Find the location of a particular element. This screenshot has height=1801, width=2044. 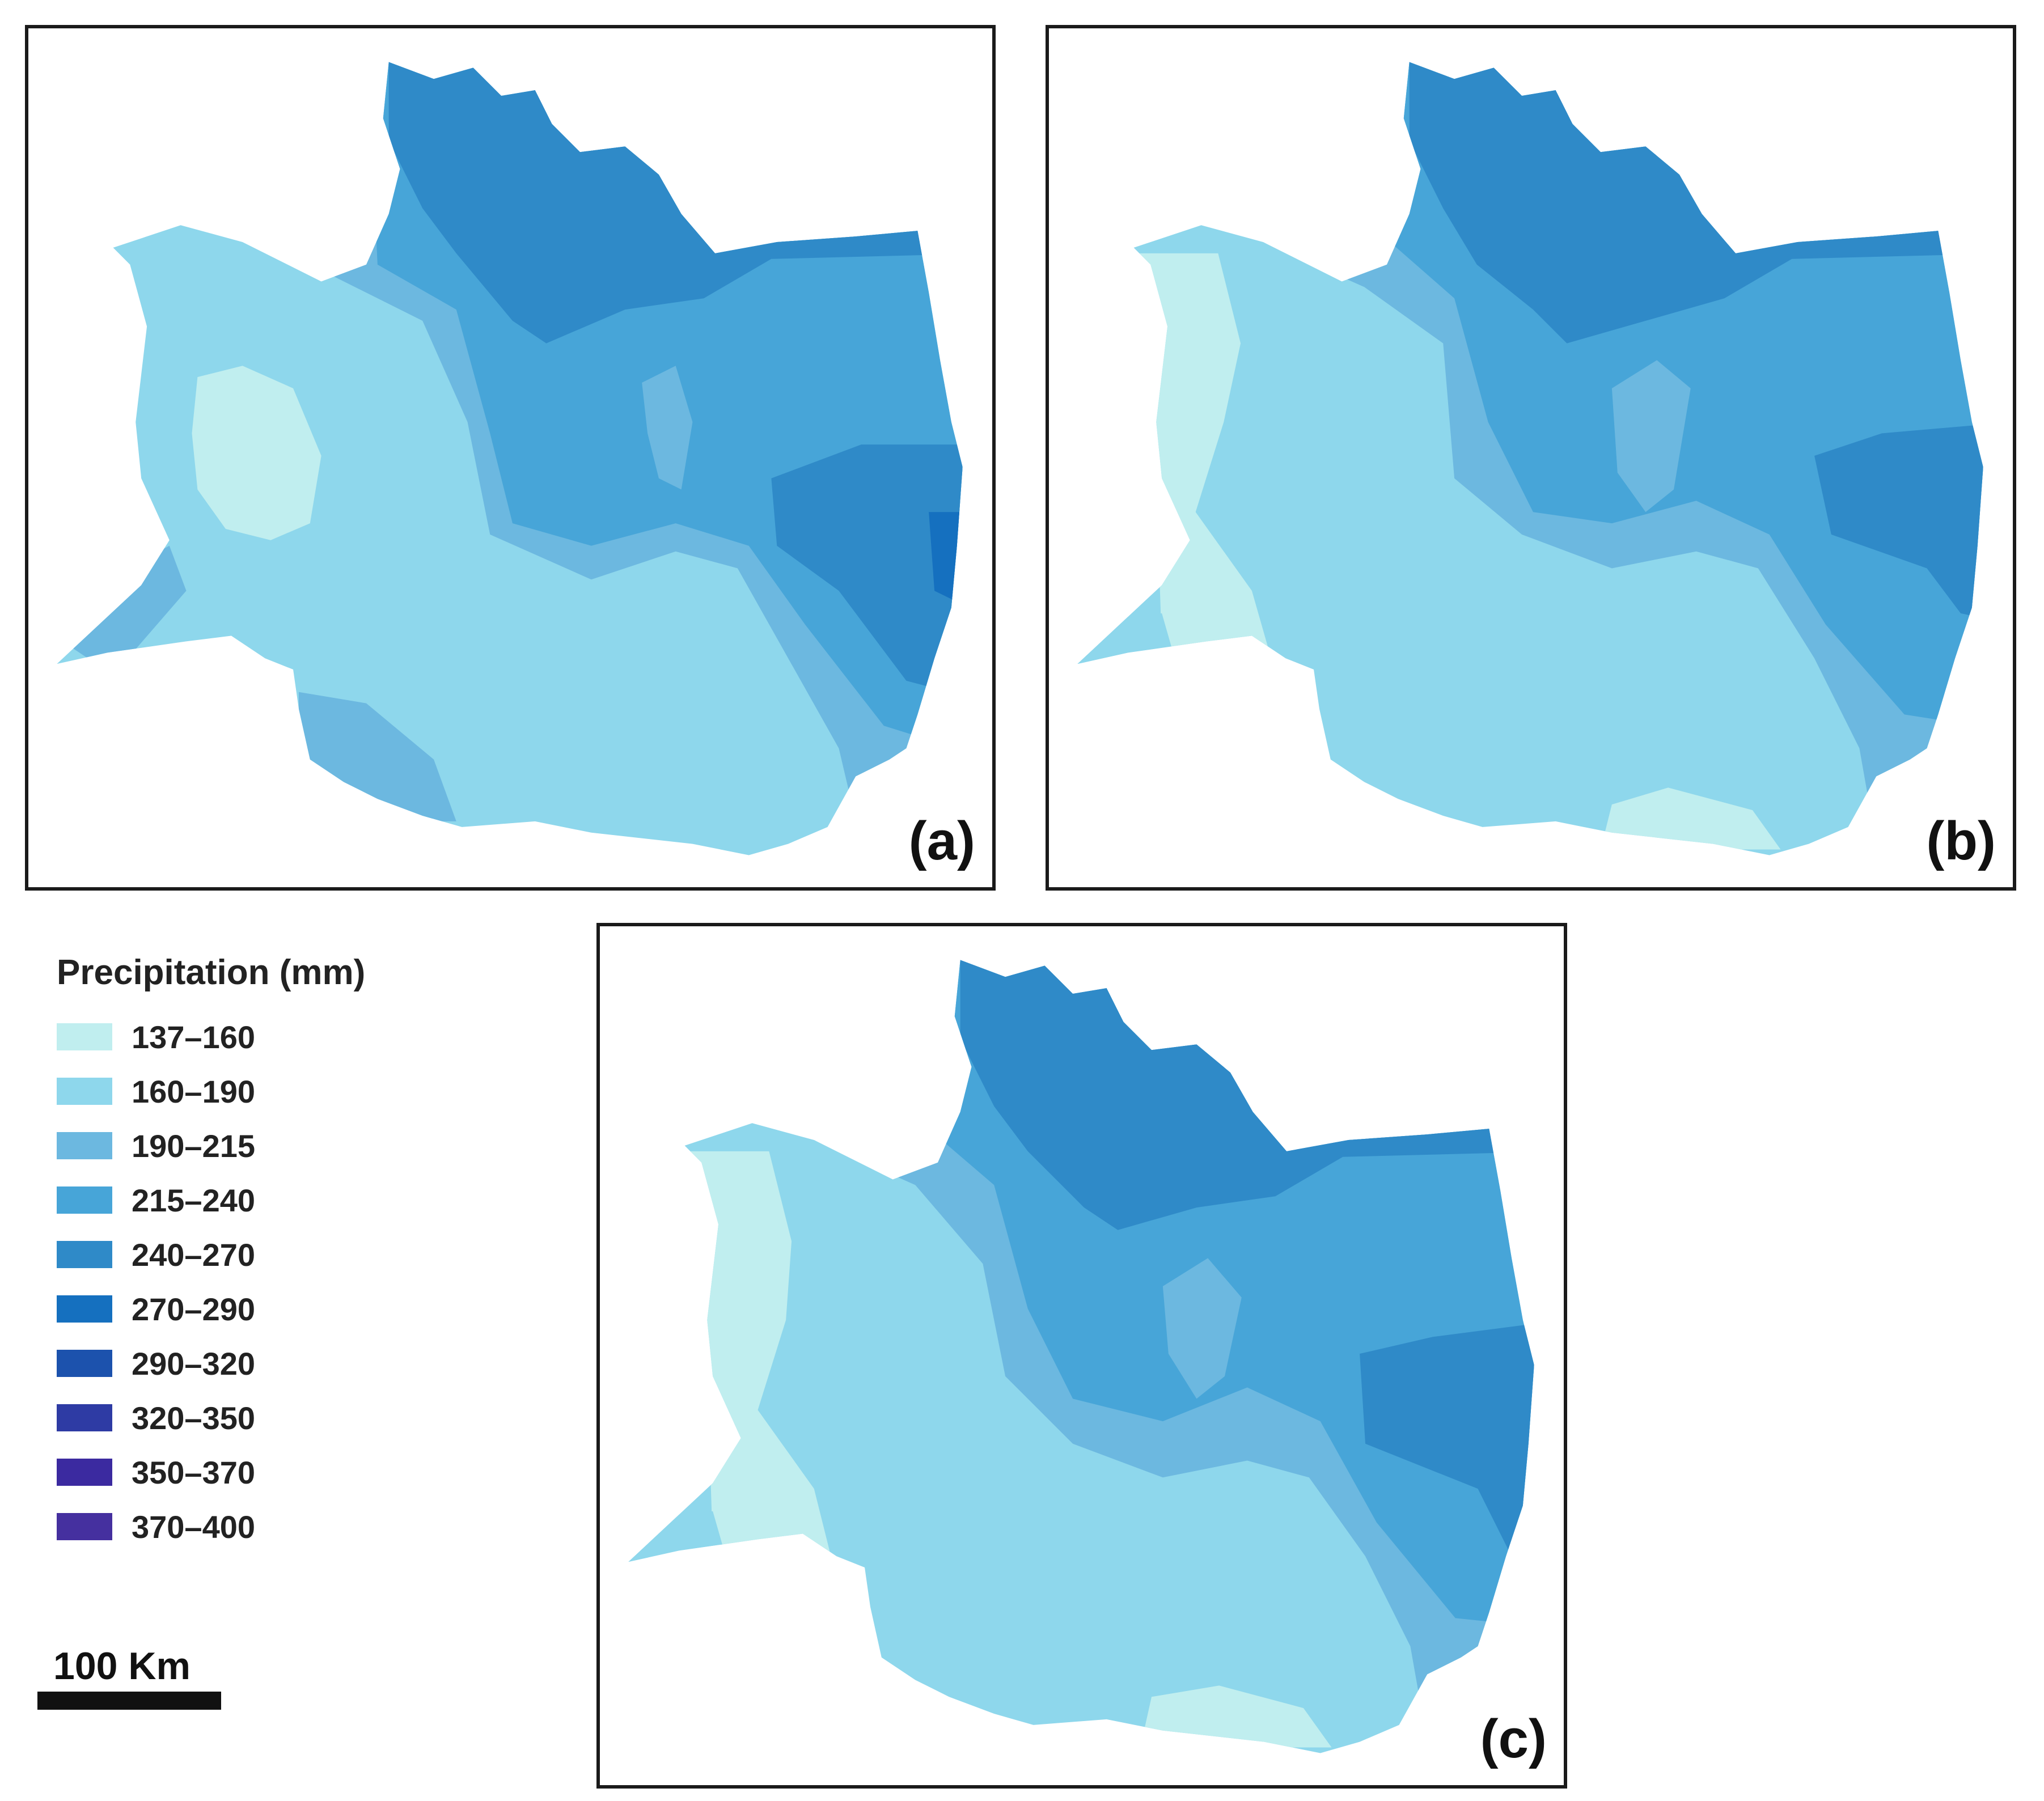

legend-label: 190–215 is located at coordinates (194, 1146).